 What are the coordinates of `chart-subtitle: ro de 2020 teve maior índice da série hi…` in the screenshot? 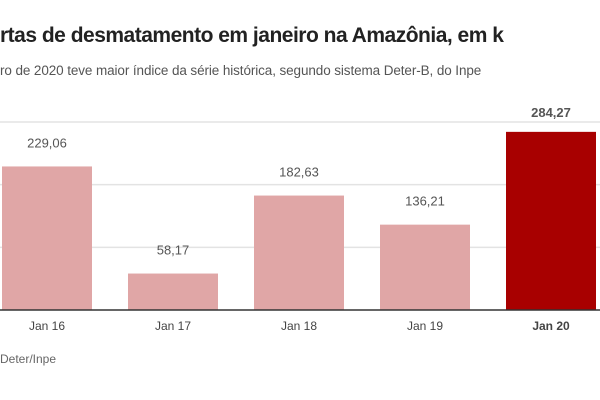 It's located at (241, 70).